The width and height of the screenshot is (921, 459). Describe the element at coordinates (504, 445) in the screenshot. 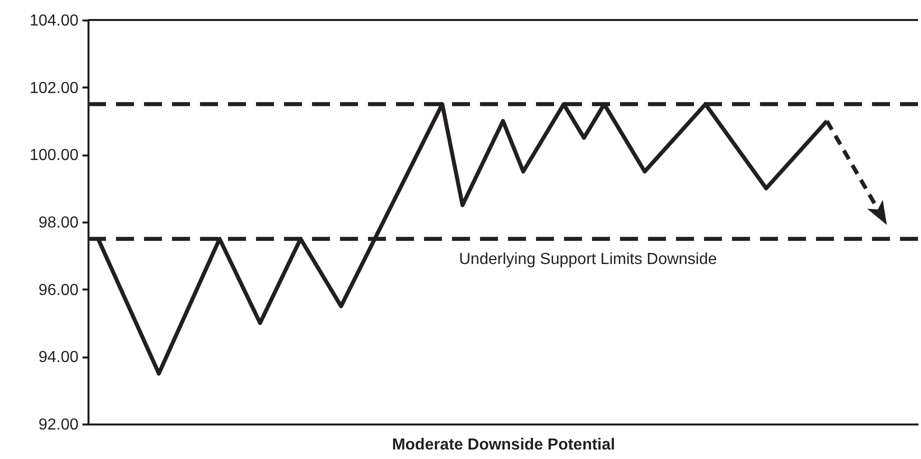

I see `x-axis-title: Moderate Downside Potential` at that location.